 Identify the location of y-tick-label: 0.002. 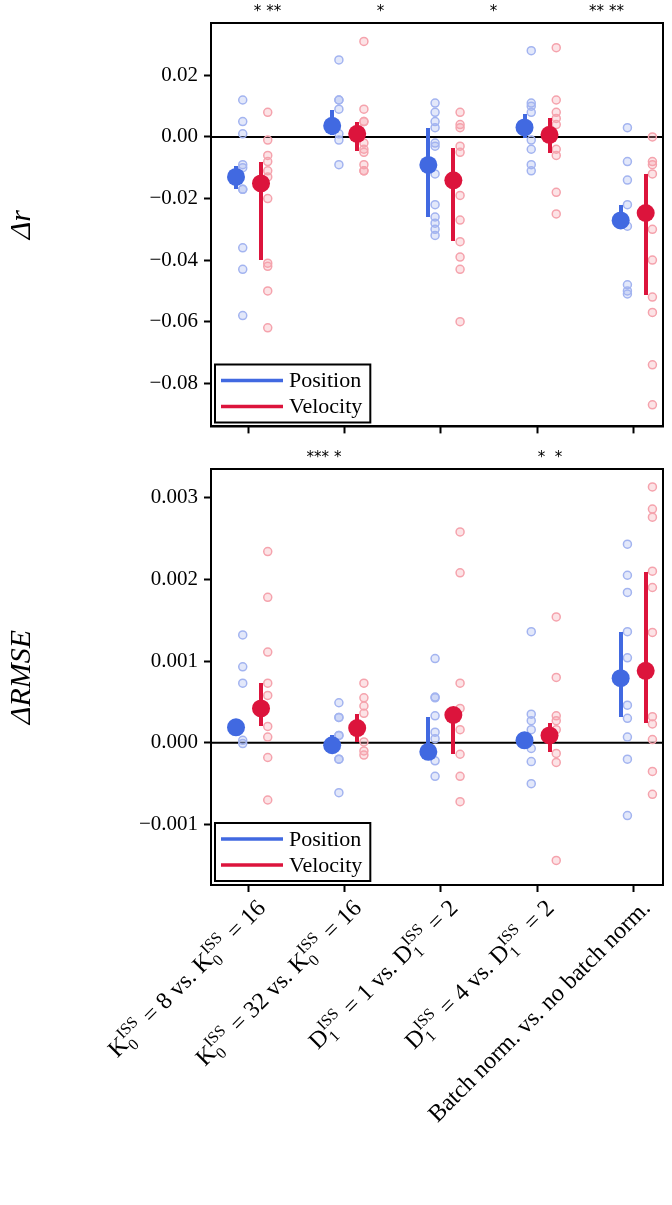
(174, 577).